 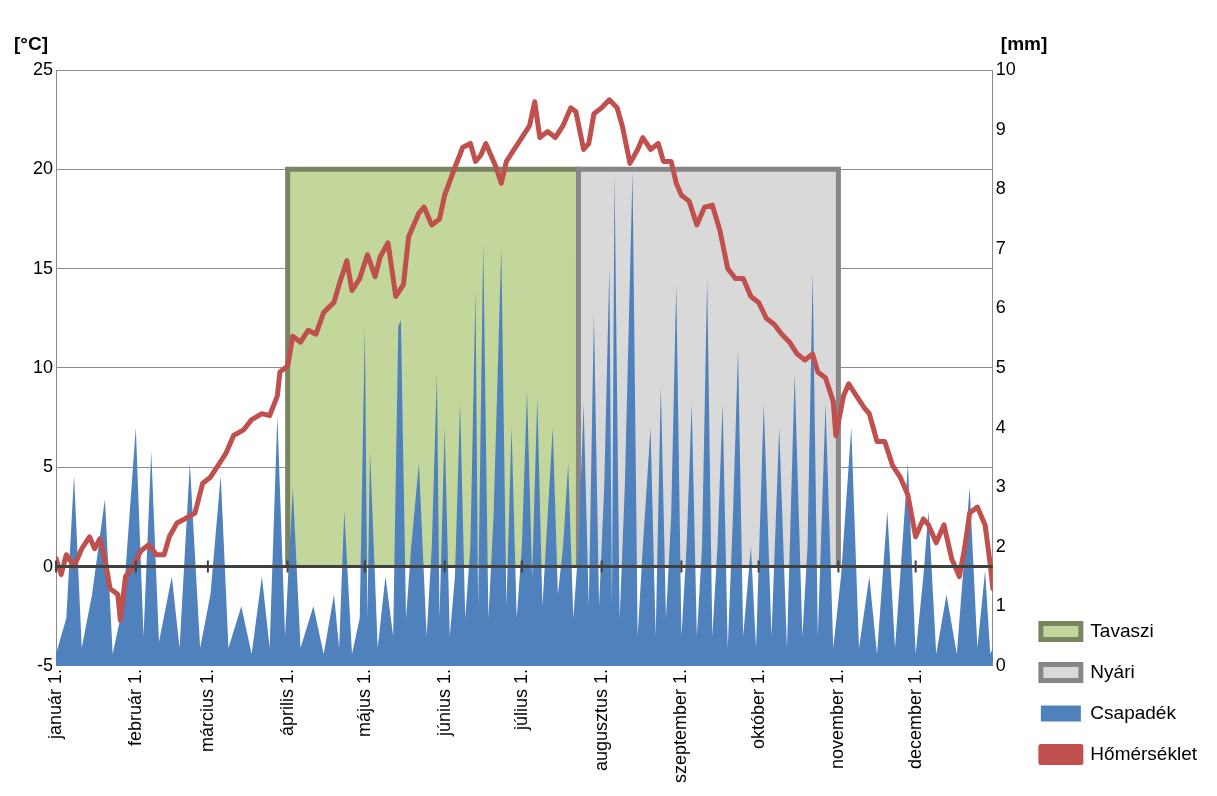 What do you see at coordinates (1000, 664) in the screenshot?
I see `y2-tick-label: 0` at bounding box center [1000, 664].